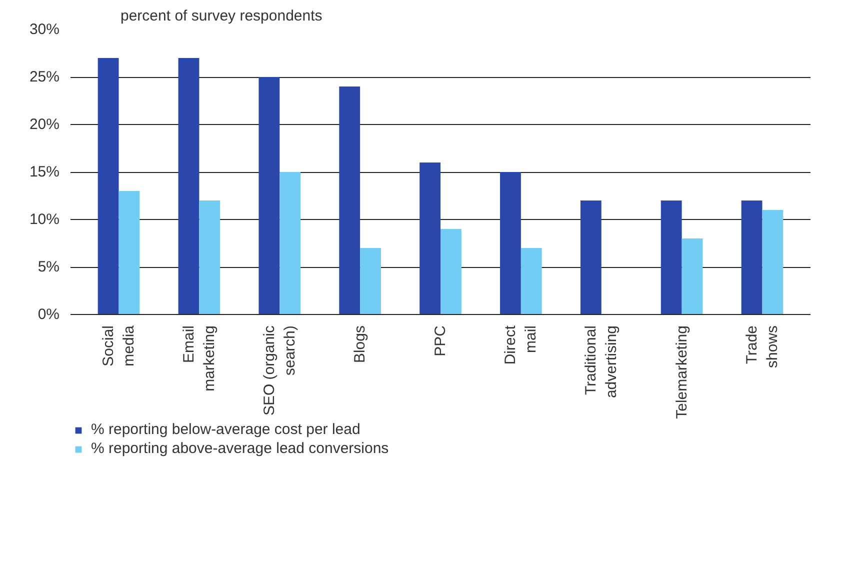 The width and height of the screenshot is (844, 584). I want to click on y-tick-label: 0%, so click(49, 314).